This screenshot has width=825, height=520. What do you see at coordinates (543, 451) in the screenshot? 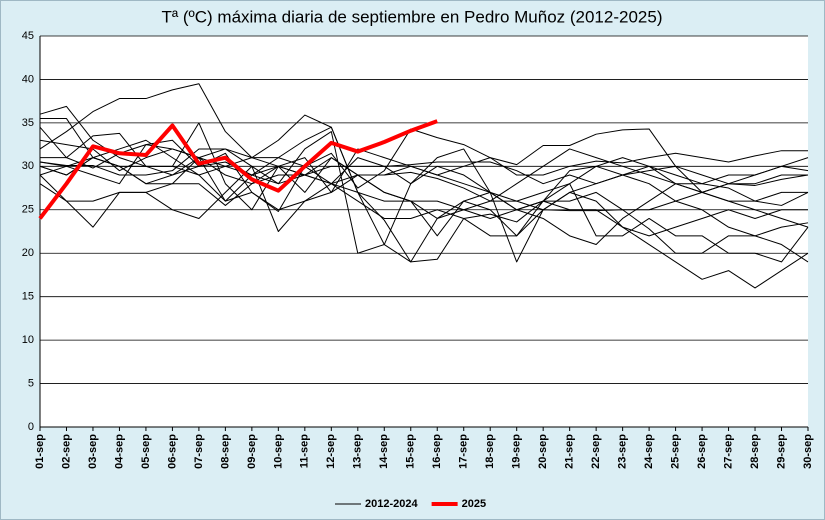
I see `x-tick-label: 20-sep` at bounding box center [543, 451].